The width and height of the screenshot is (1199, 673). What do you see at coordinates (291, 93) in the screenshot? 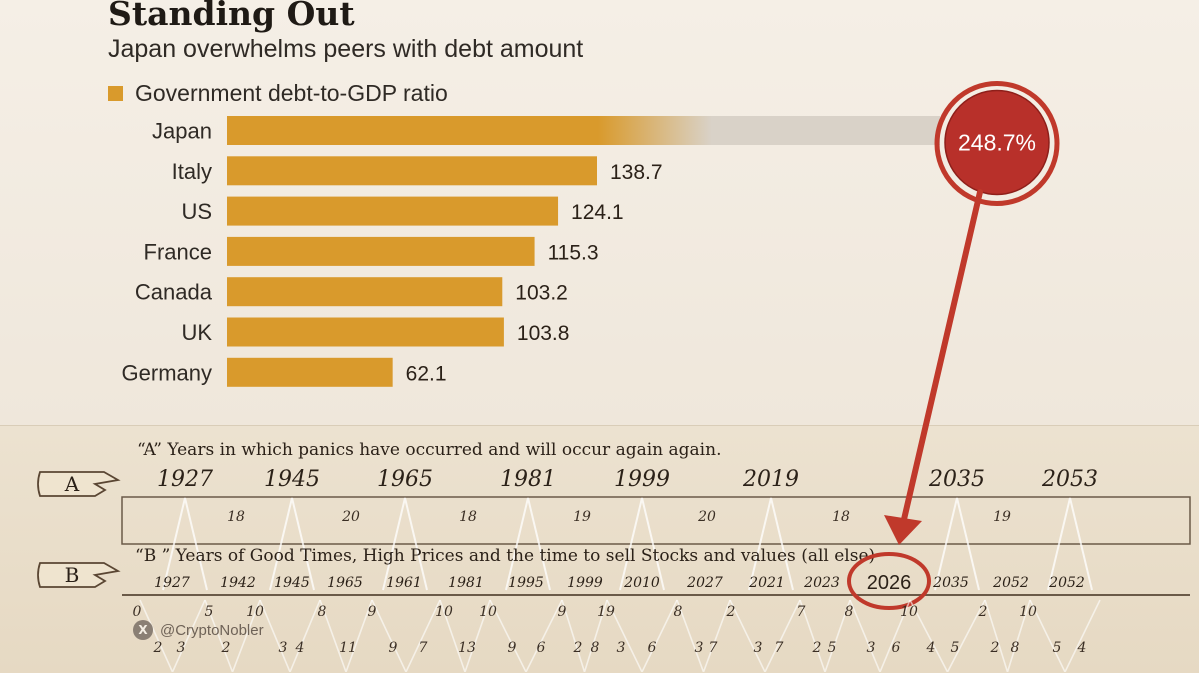
I see `legend-label: Government debt-to-GDP ratio` at bounding box center [291, 93].